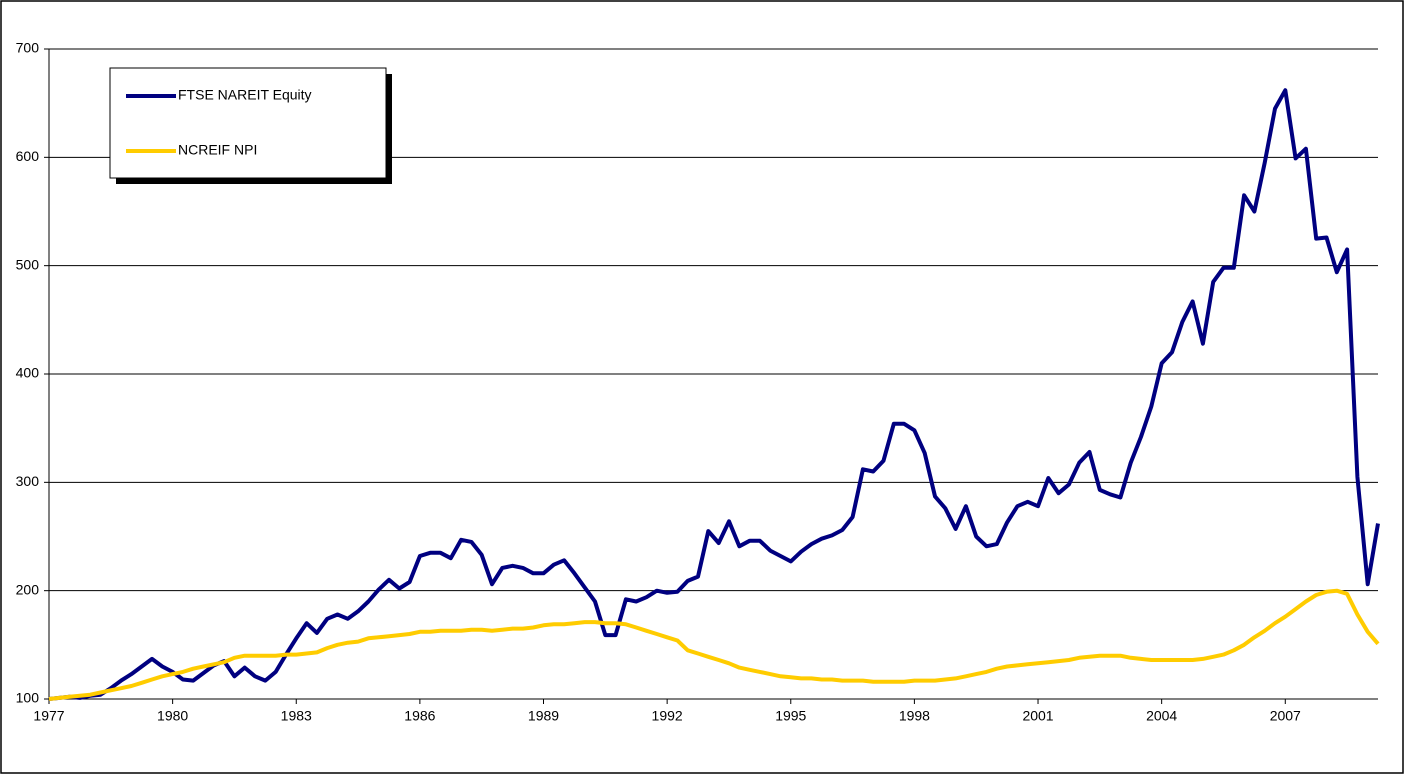  What do you see at coordinates (217, 150) in the screenshot?
I see `legend-label: NCREIF NPI` at bounding box center [217, 150].